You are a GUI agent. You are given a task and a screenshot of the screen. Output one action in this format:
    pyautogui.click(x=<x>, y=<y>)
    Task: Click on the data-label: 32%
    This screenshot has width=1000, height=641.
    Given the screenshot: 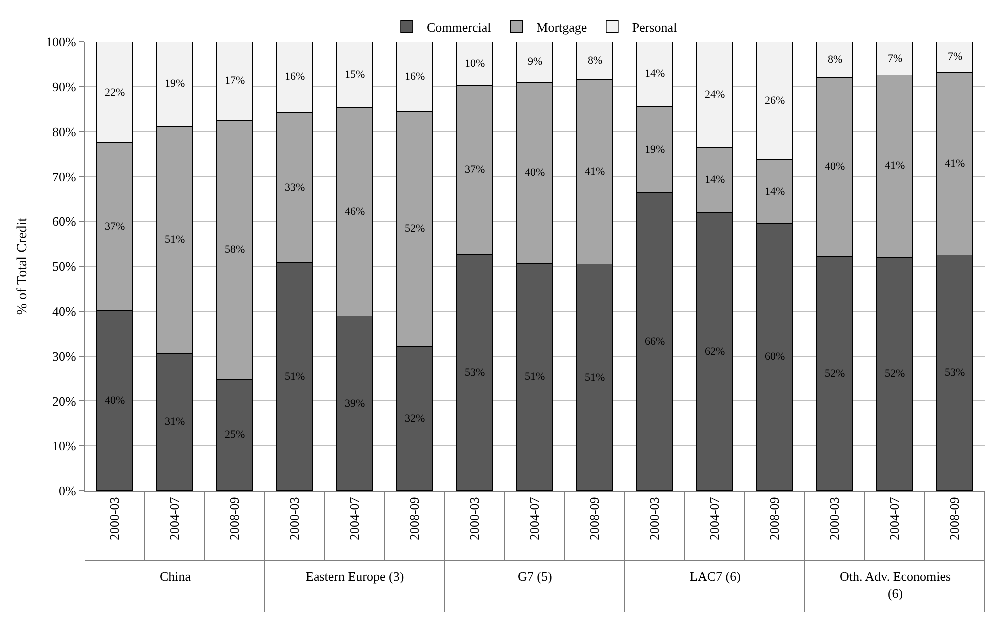 What is the action you would take?
    pyautogui.click(x=415, y=419)
    